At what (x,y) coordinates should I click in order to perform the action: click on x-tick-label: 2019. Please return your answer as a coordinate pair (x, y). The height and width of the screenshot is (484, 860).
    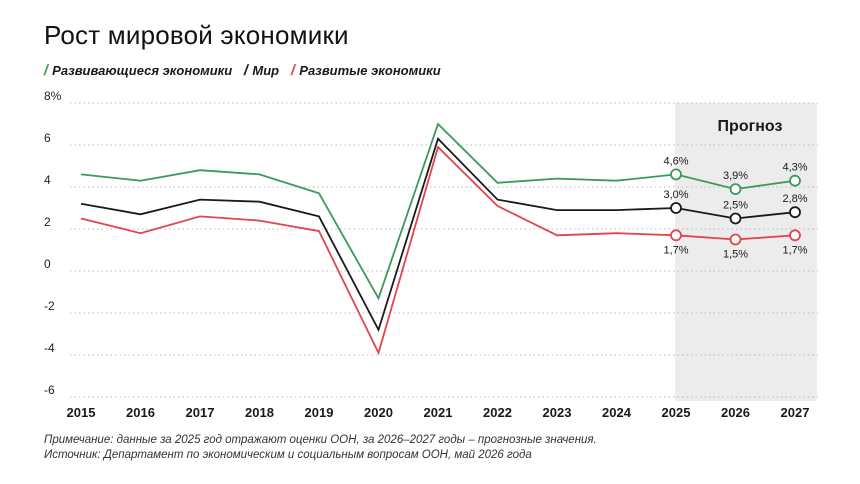
    Looking at the image, I should click on (319, 412).